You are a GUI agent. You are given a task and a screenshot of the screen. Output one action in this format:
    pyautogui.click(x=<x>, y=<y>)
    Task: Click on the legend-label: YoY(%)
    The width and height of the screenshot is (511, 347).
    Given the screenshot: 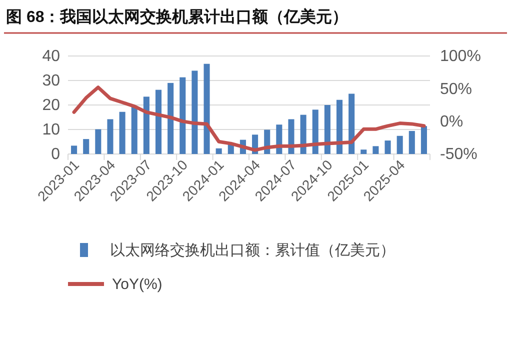 What is the action you would take?
    pyautogui.click(x=137, y=284)
    